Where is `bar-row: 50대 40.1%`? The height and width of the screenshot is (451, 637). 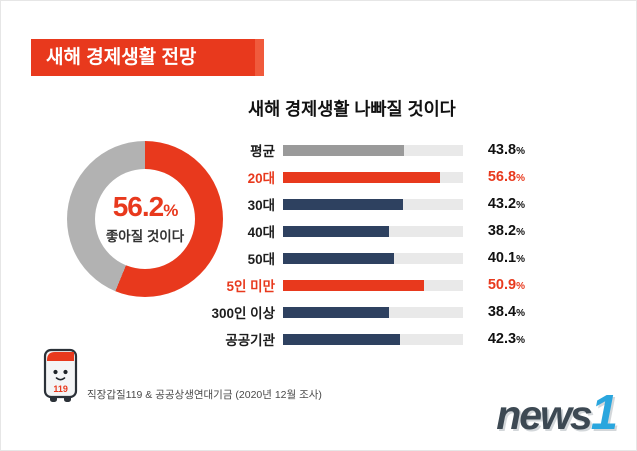 bar-row: 50대 40.1% is located at coordinates (365, 258).